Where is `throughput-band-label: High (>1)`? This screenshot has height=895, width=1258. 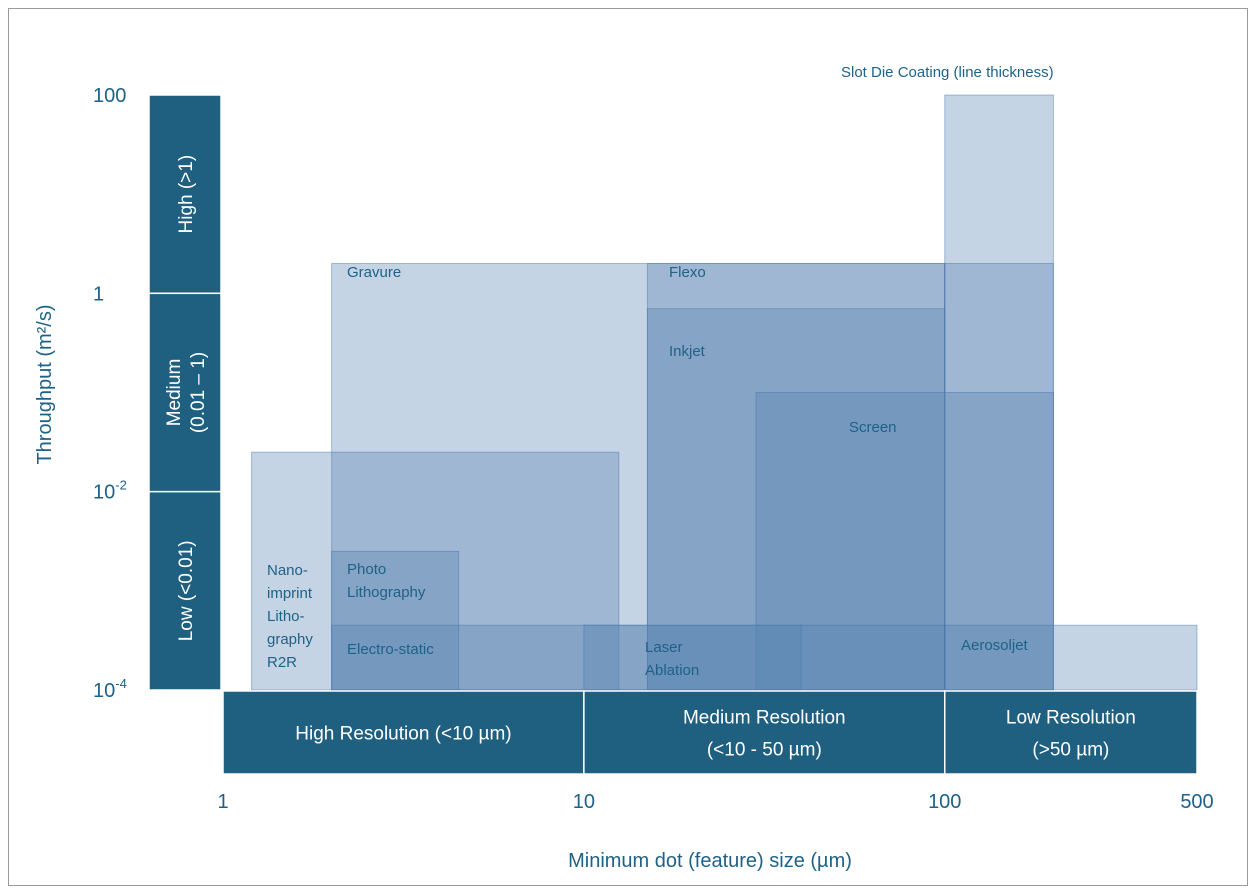 throughput-band-label: High (>1) is located at coordinates (186, 194).